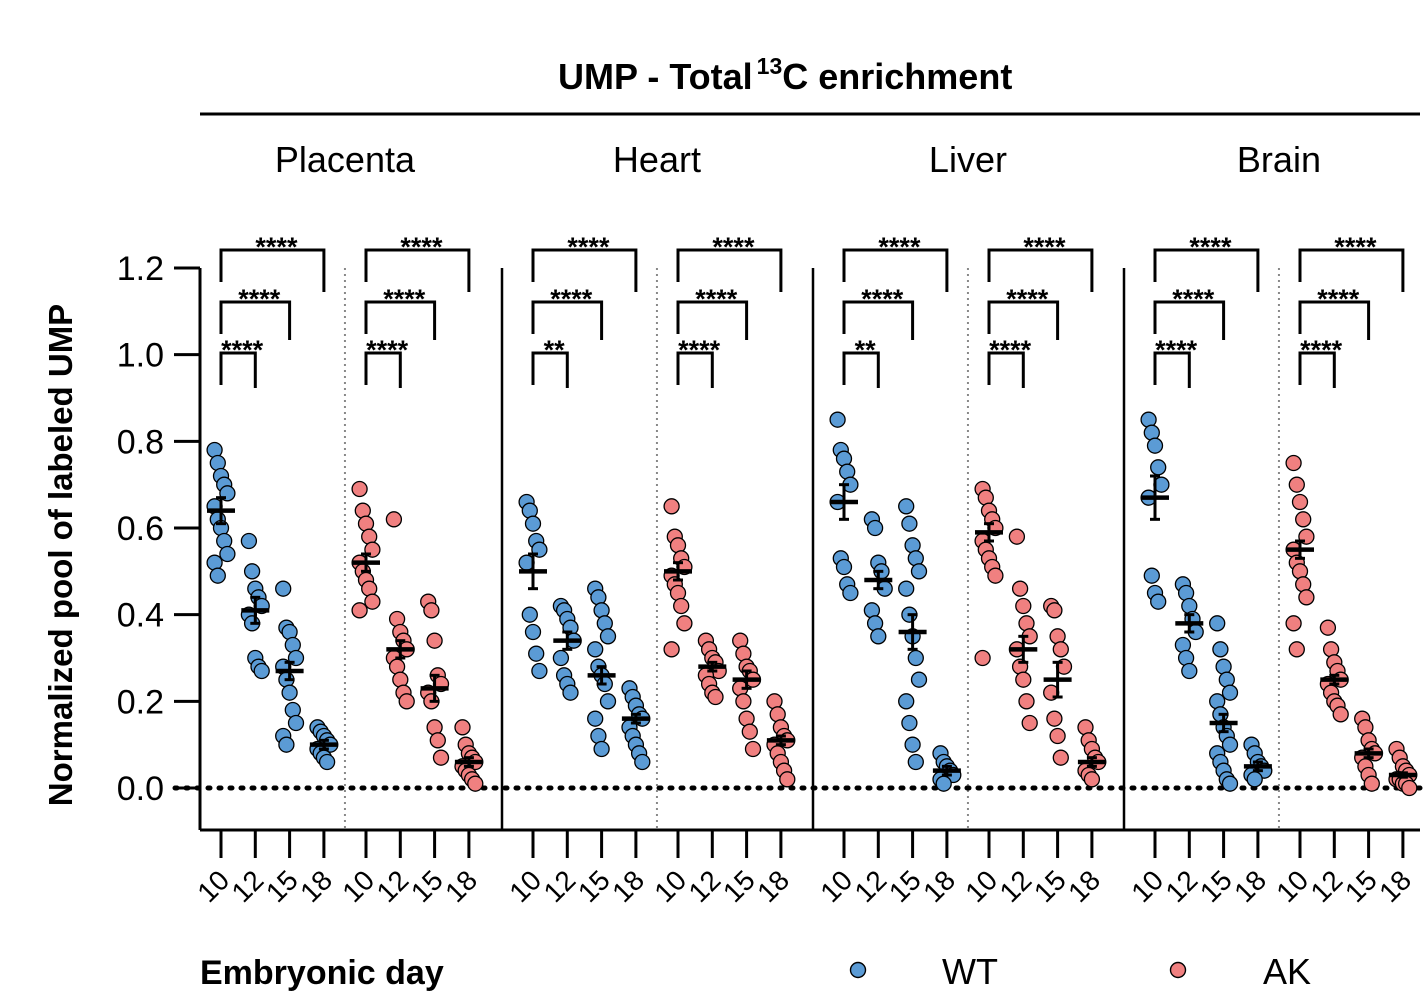  Describe the element at coordinates (1080, 971) in the screenshot. I see `legend: WT AK` at that location.